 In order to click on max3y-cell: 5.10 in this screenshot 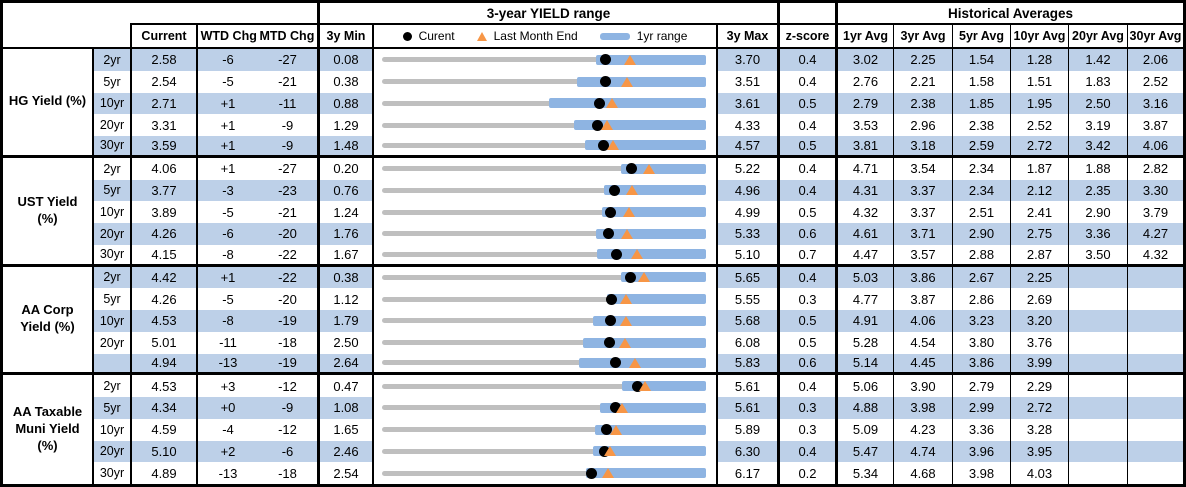, I will do `click(746, 255)`.